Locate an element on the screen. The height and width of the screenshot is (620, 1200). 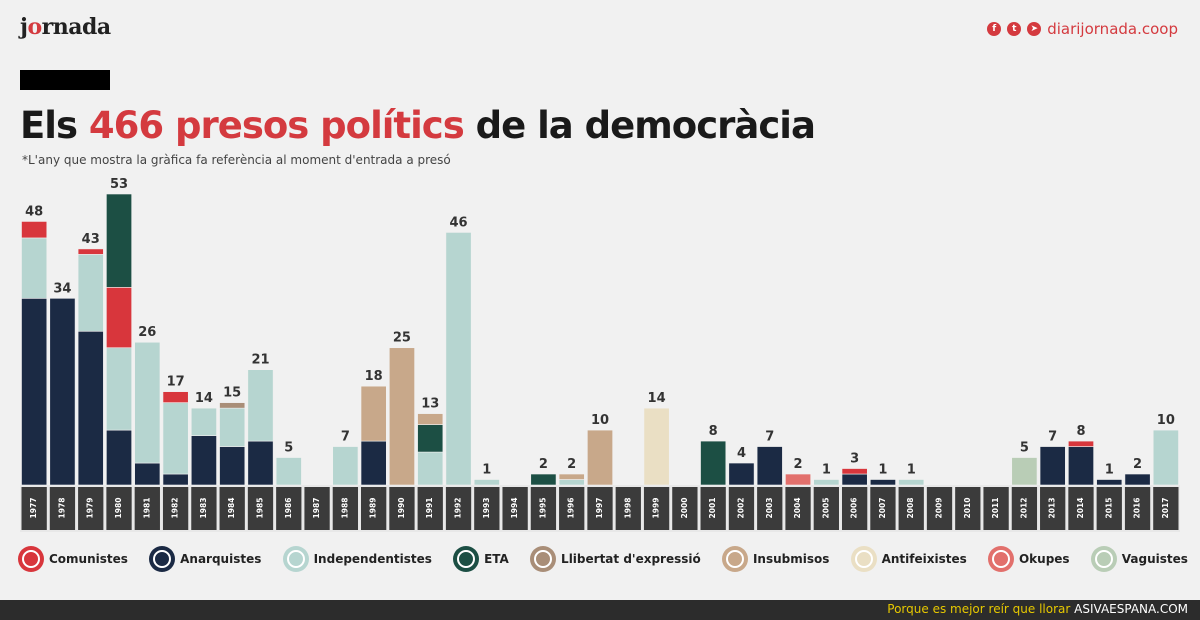
year-label: 2004 is located at coordinates (797, 508).